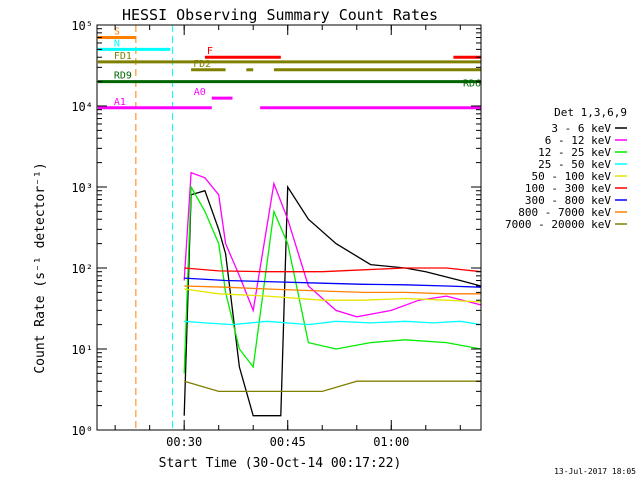 This screenshot has height=480, width=640. Describe the element at coordinates (472, 83) in the screenshot. I see `state-label-6: RD6` at that location.